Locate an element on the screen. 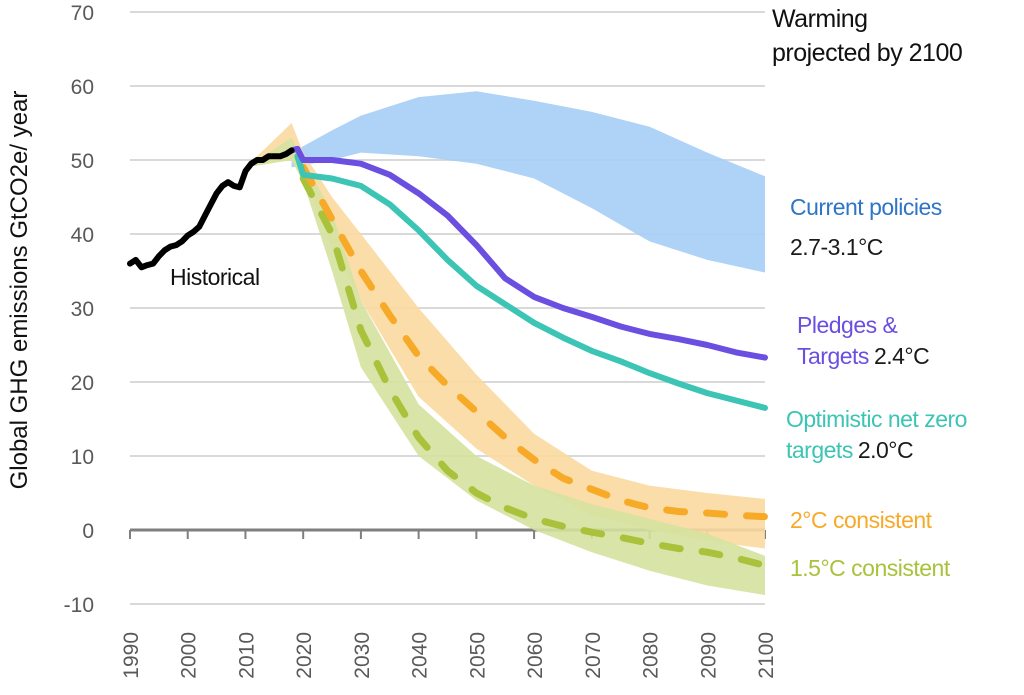 This screenshot has height=695, width=1024. y-tick-label: 60 is located at coordinates (82, 87).